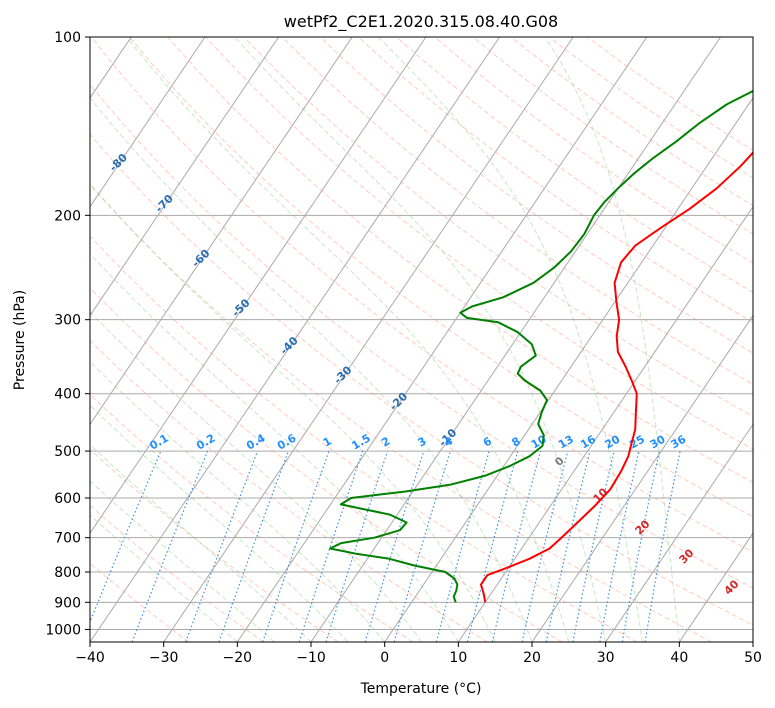 The width and height of the screenshot is (775, 708). I want to click on mixing-ratio-label: 1, so click(327, 442).